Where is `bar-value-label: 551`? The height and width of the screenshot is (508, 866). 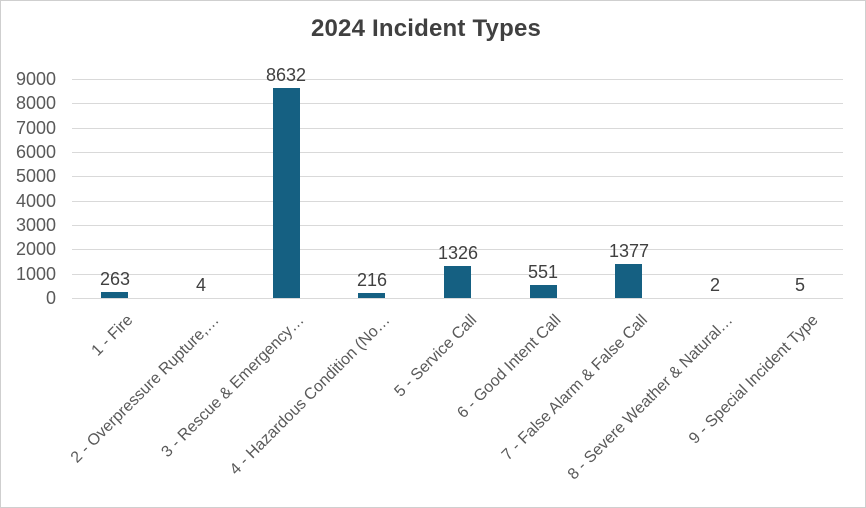
bar-value-label: 551 is located at coordinates (543, 272).